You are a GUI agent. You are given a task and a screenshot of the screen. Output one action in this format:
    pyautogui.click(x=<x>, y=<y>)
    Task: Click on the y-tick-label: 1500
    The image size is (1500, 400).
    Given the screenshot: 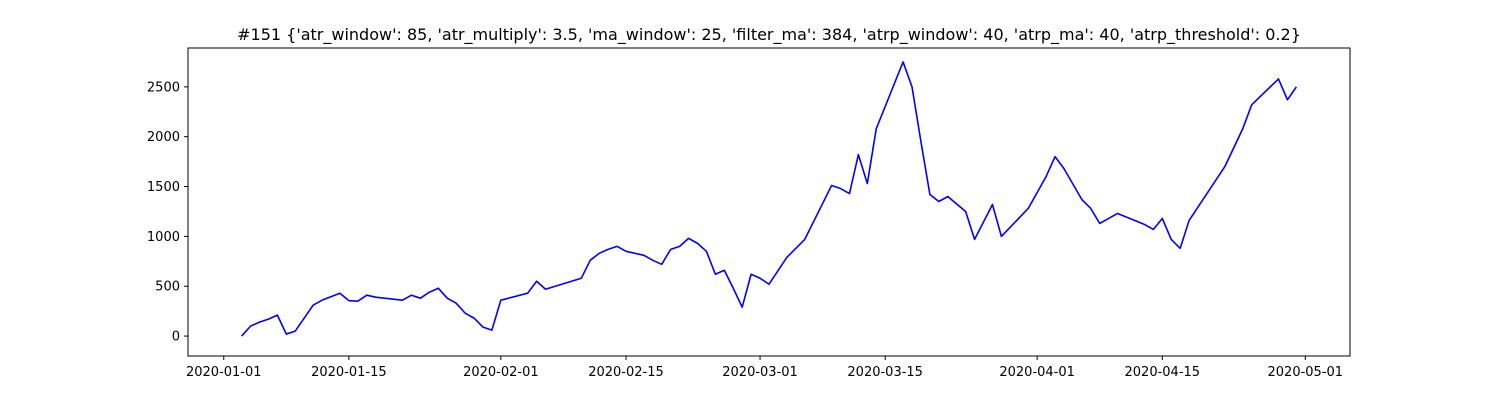 What is the action you would take?
    pyautogui.click(x=163, y=187)
    